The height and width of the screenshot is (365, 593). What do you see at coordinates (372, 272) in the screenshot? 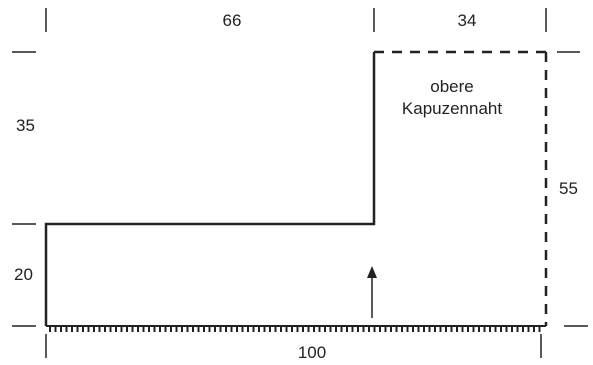
I see `up-arrow-head` at bounding box center [372, 272].